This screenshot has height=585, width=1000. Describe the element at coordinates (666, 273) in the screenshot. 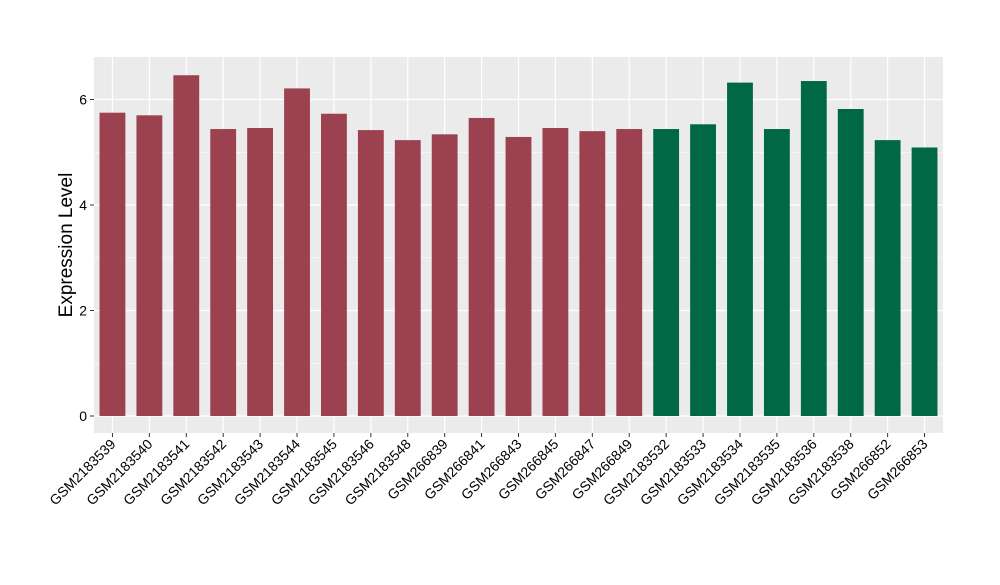

I see `bar-GSM2183532` at that location.